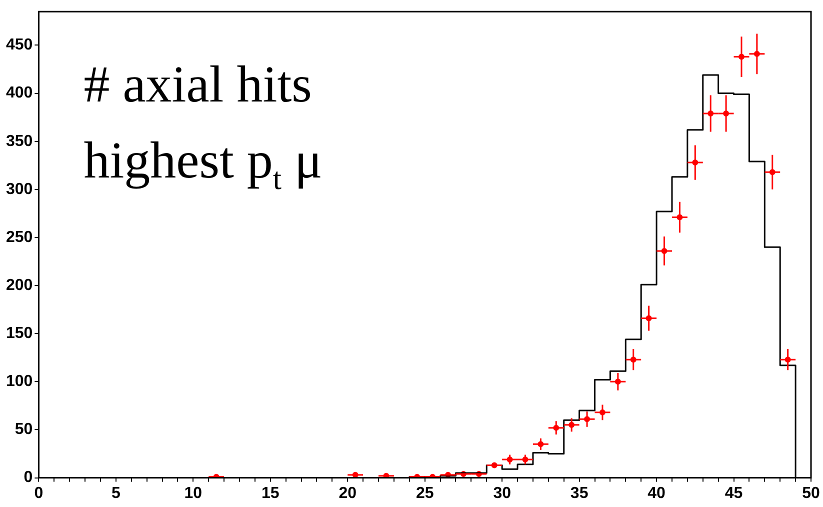 This screenshot has width=823, height=507. I want to click on y-tick-label: 50, so click(23, 429).